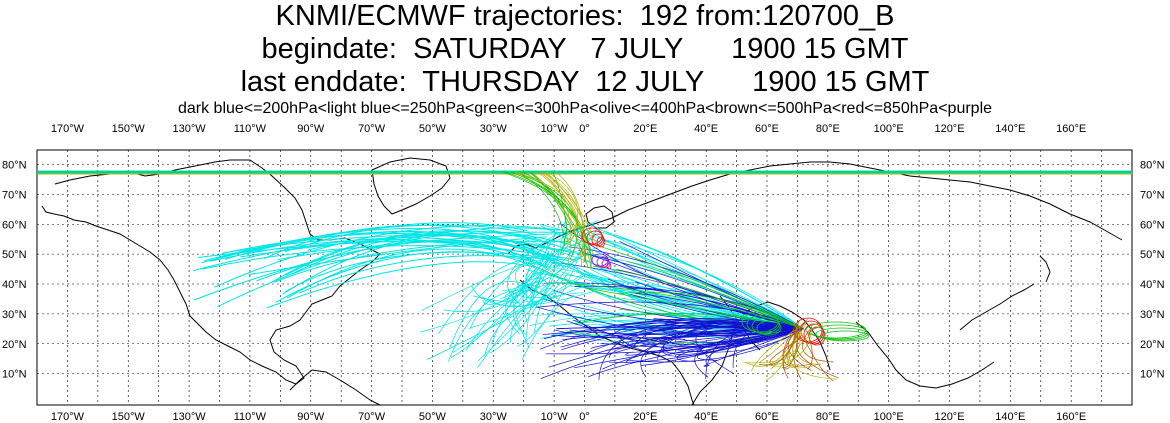  I want to click on lon-label-top: 30°W, so click(494, 129).